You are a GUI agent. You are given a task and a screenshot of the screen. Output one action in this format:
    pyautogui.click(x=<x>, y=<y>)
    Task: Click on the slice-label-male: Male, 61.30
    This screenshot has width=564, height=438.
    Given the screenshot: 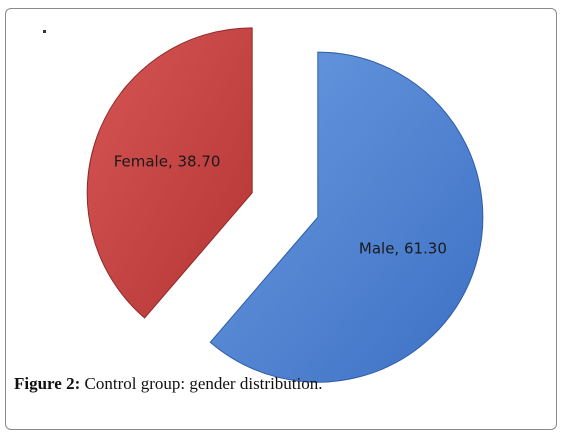 What is the action you would take?
    pyautogui.click(x=403, y=249)
    